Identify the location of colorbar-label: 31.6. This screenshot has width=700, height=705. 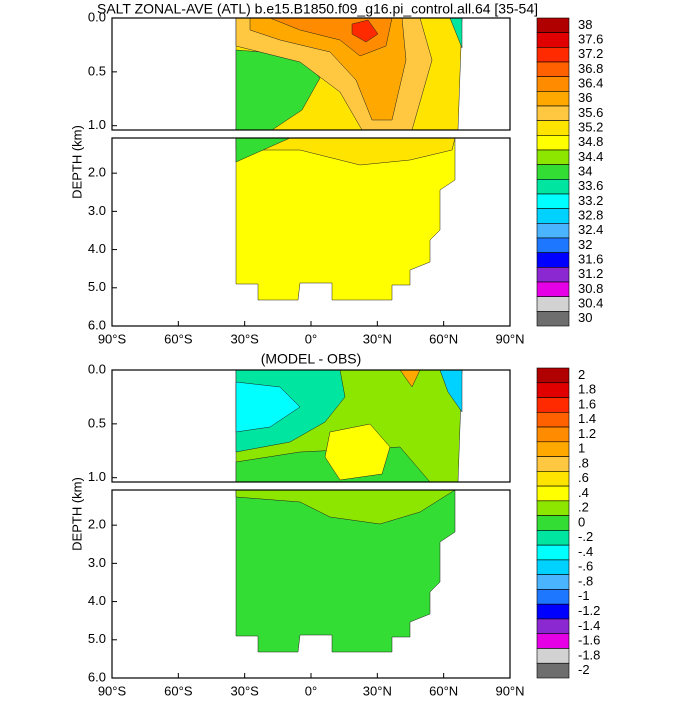
(590, 258).